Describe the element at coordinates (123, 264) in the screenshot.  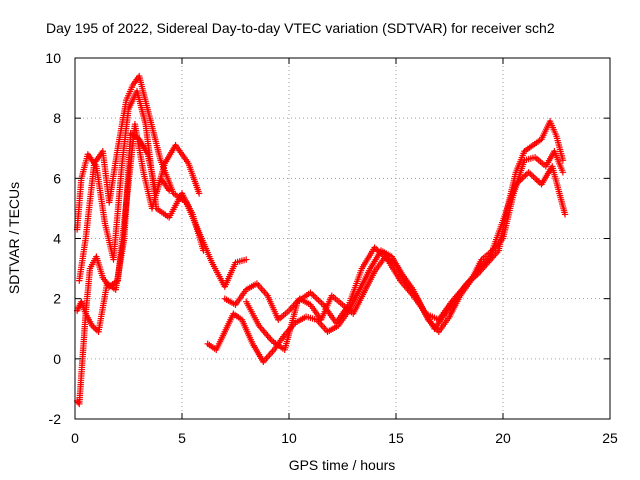
I see `data-series` at that location.